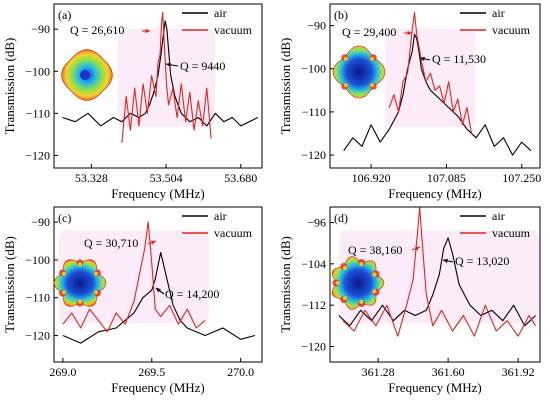 Image resolution: width=550 pixels, height=409 pixels. Describe the element at coordinates (448, 372) in the screenshot. I see `x-tick-label: 361.60` at that location.